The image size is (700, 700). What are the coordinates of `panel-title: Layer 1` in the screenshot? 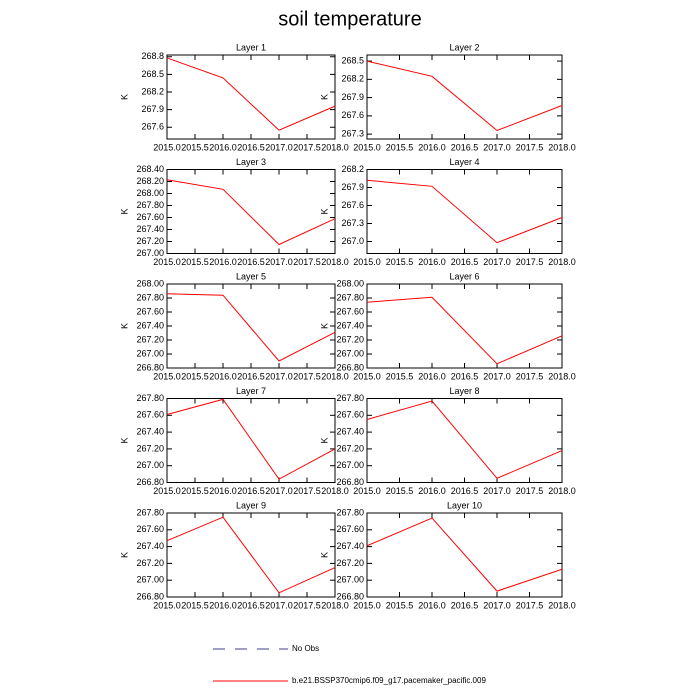 It's located at (251, 47).